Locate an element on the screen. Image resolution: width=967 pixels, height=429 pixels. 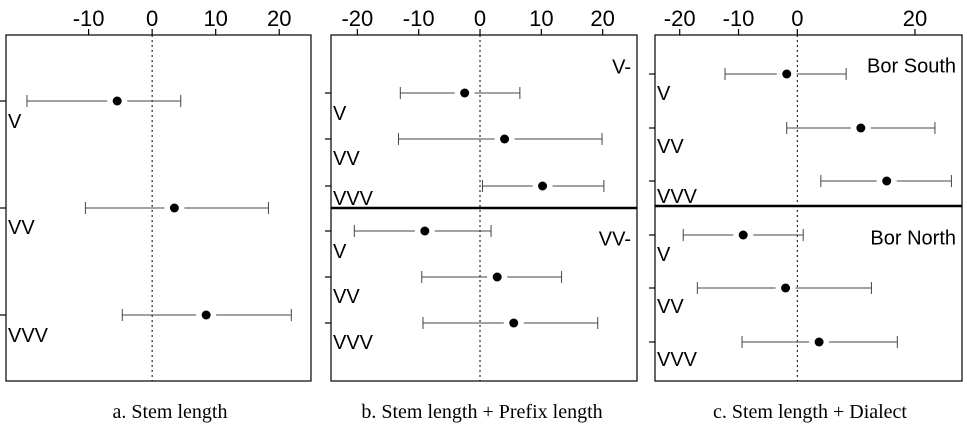
facet-label: Bor North is located at coordinates (913, 239).